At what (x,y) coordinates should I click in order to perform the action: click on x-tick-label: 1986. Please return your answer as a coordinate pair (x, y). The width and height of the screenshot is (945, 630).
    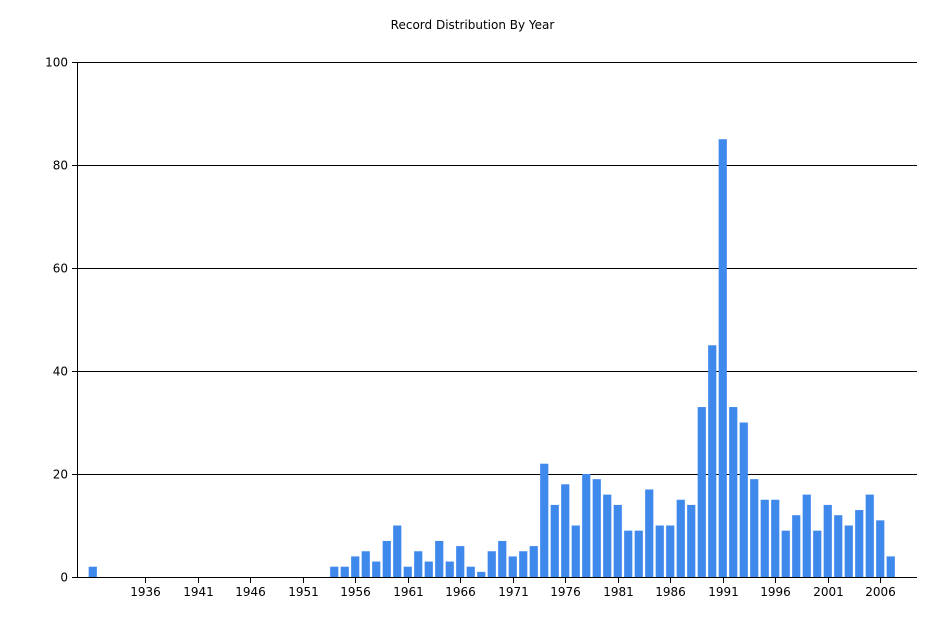
    Looking at the image, I should click on (670, 592).